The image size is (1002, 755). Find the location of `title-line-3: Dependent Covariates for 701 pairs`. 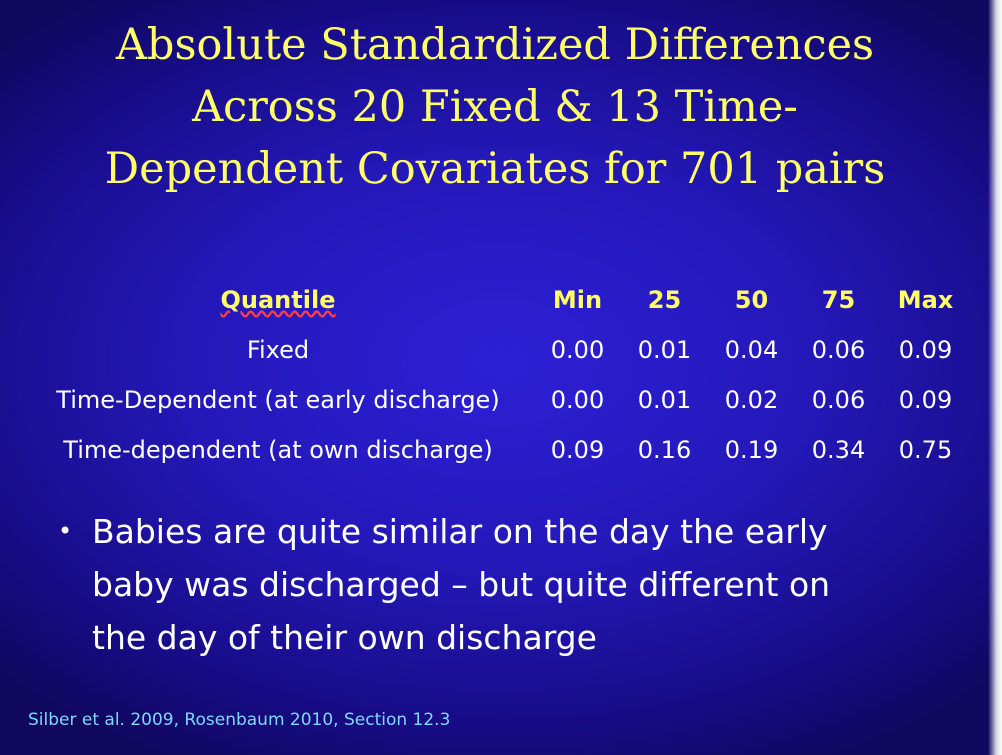

title-line-3: Dependent Covariates for 701 pairs is located at coordinates (495, 169).